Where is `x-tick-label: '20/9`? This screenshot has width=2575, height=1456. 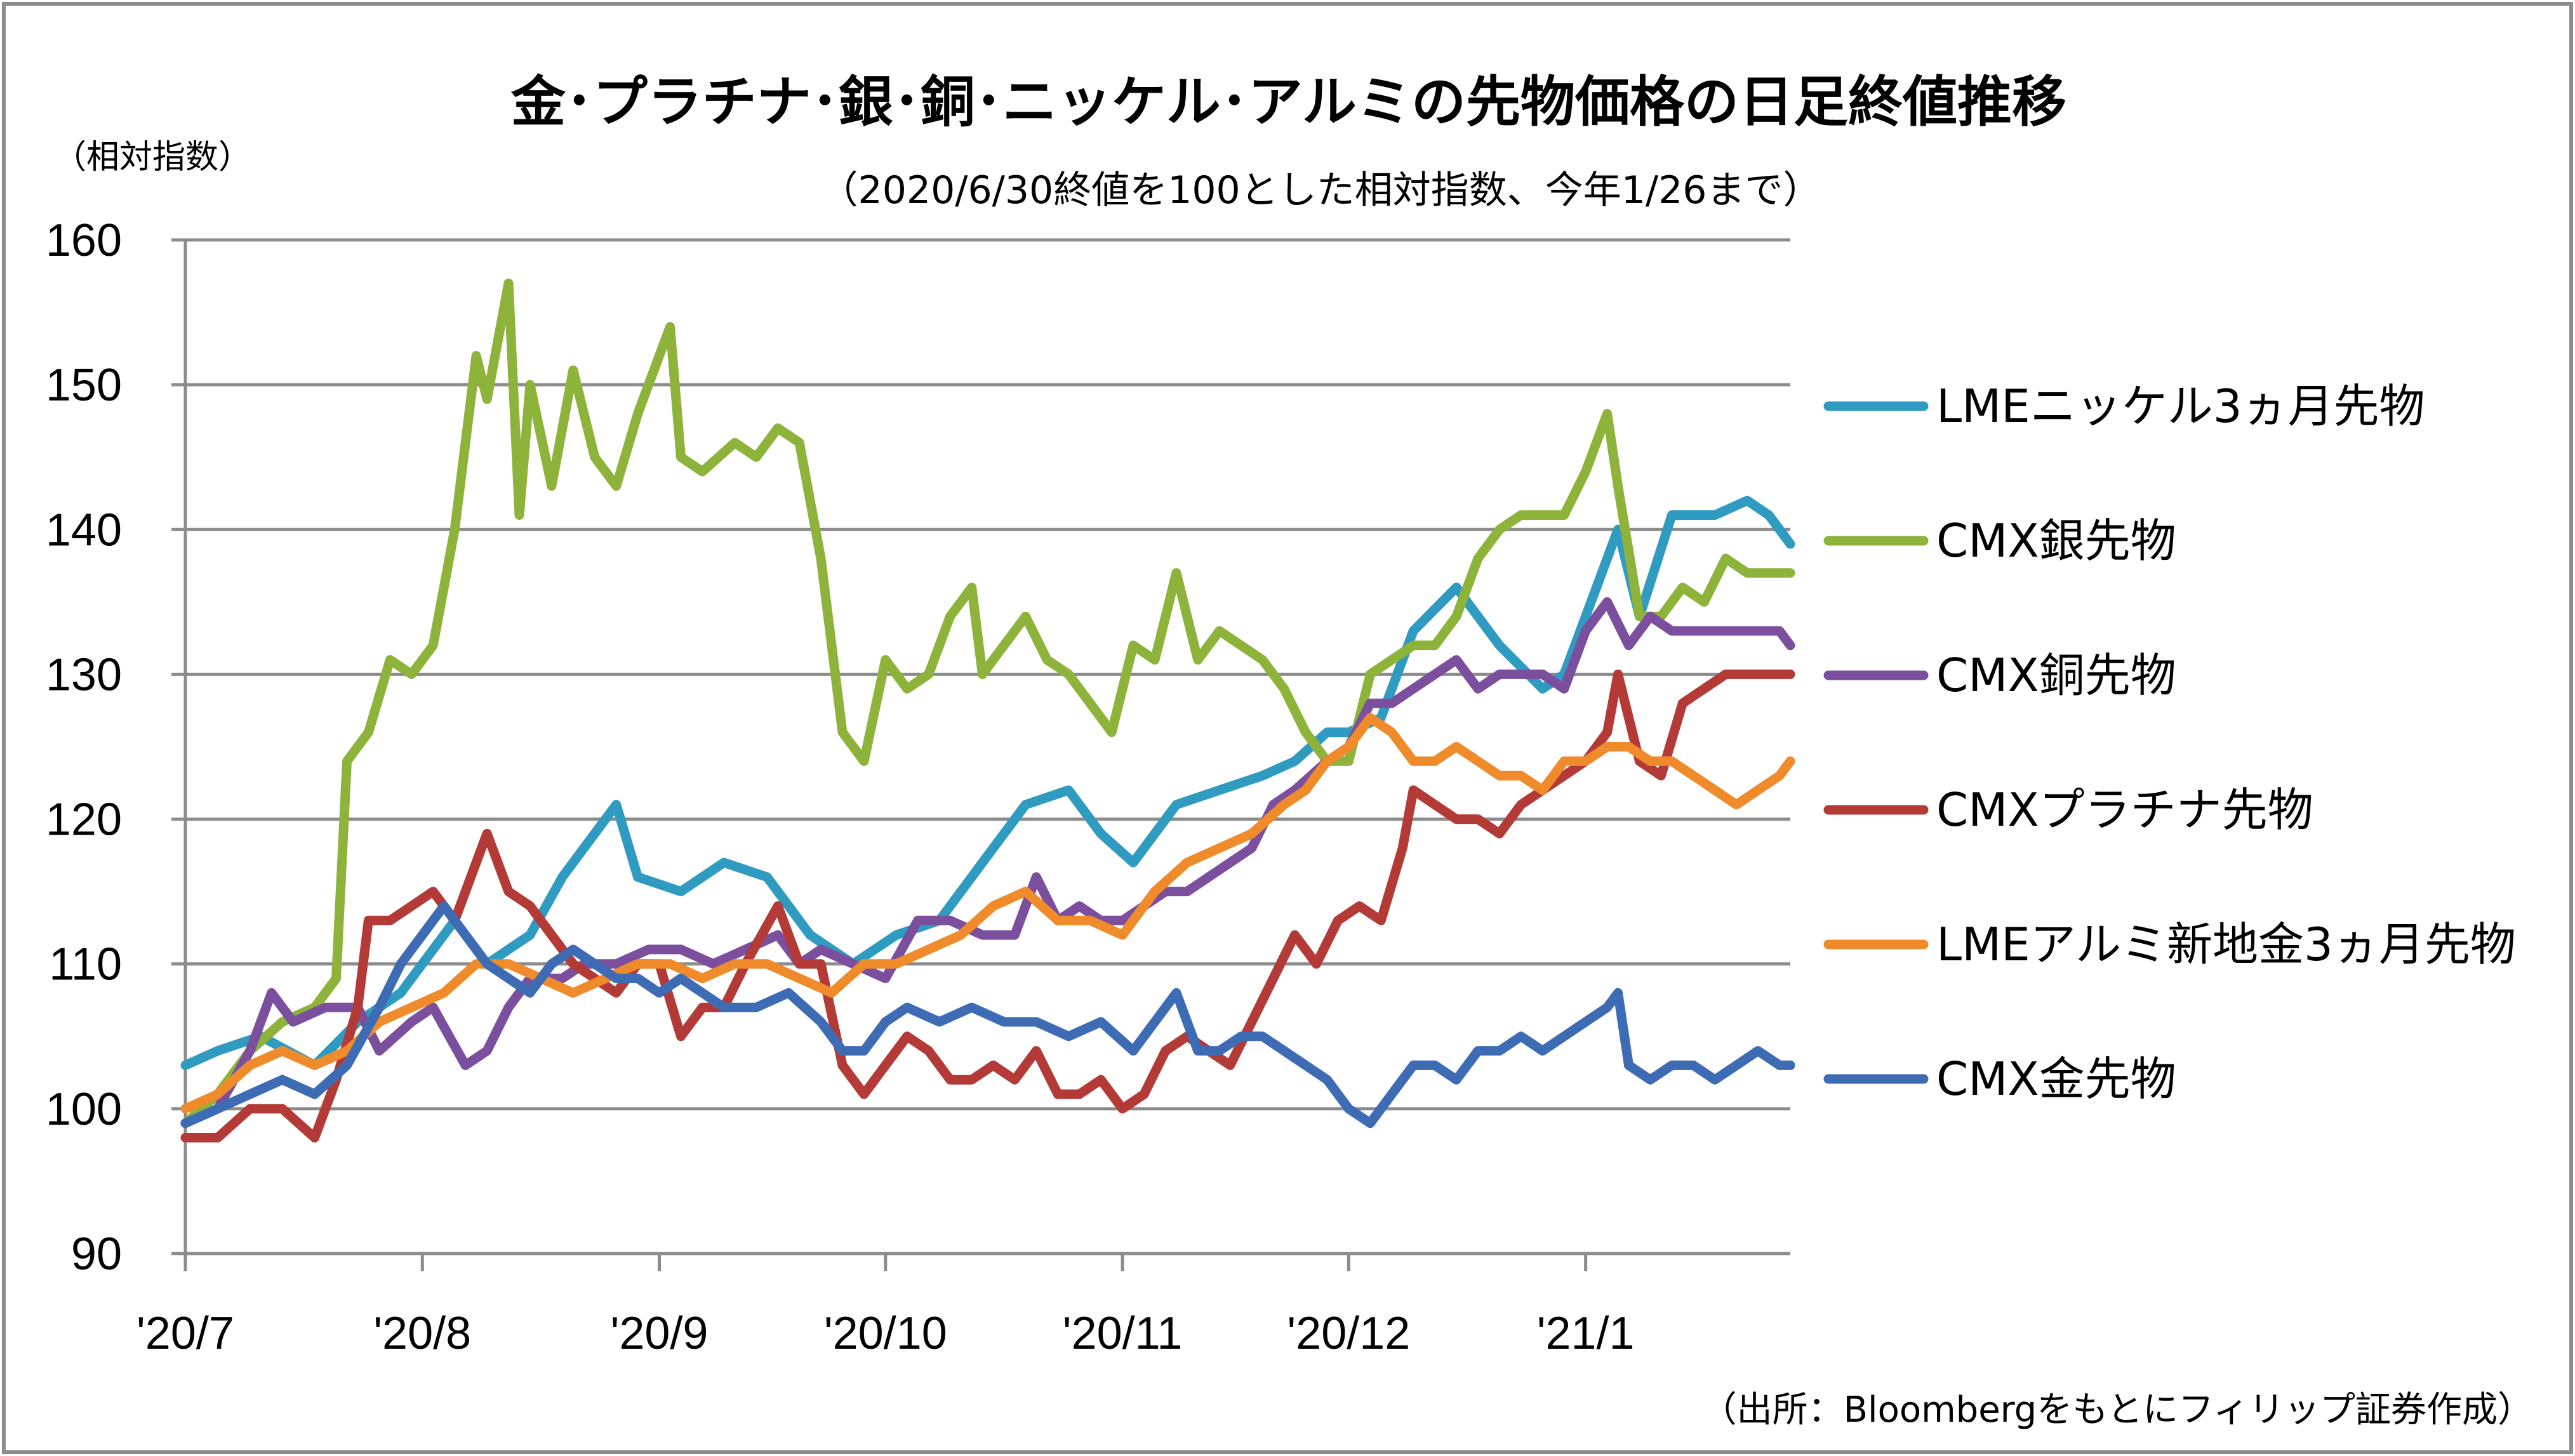
x-tick-label: '20/9 is located at coordinates (660, 1334).